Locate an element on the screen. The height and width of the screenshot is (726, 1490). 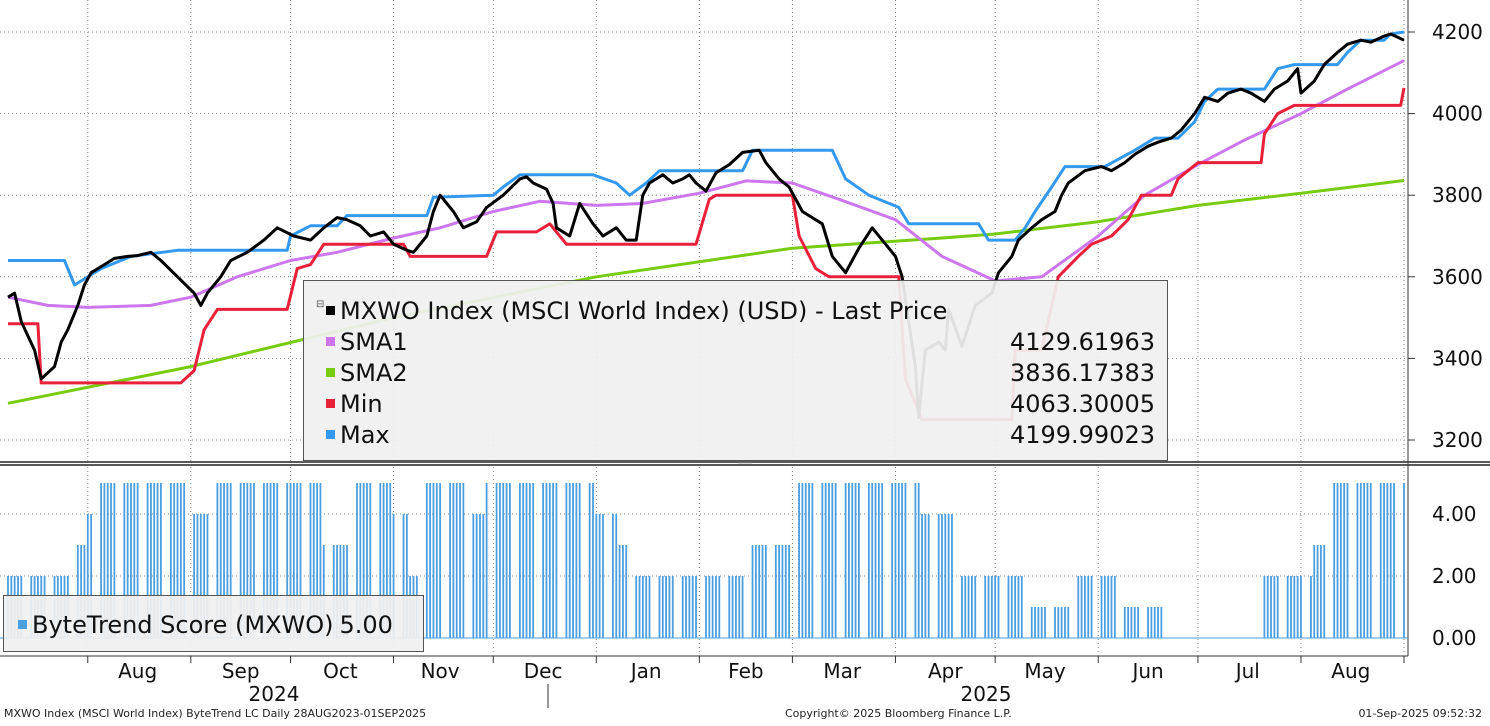
y-tick-label: 3200 is located at coordinates (1457, 440).